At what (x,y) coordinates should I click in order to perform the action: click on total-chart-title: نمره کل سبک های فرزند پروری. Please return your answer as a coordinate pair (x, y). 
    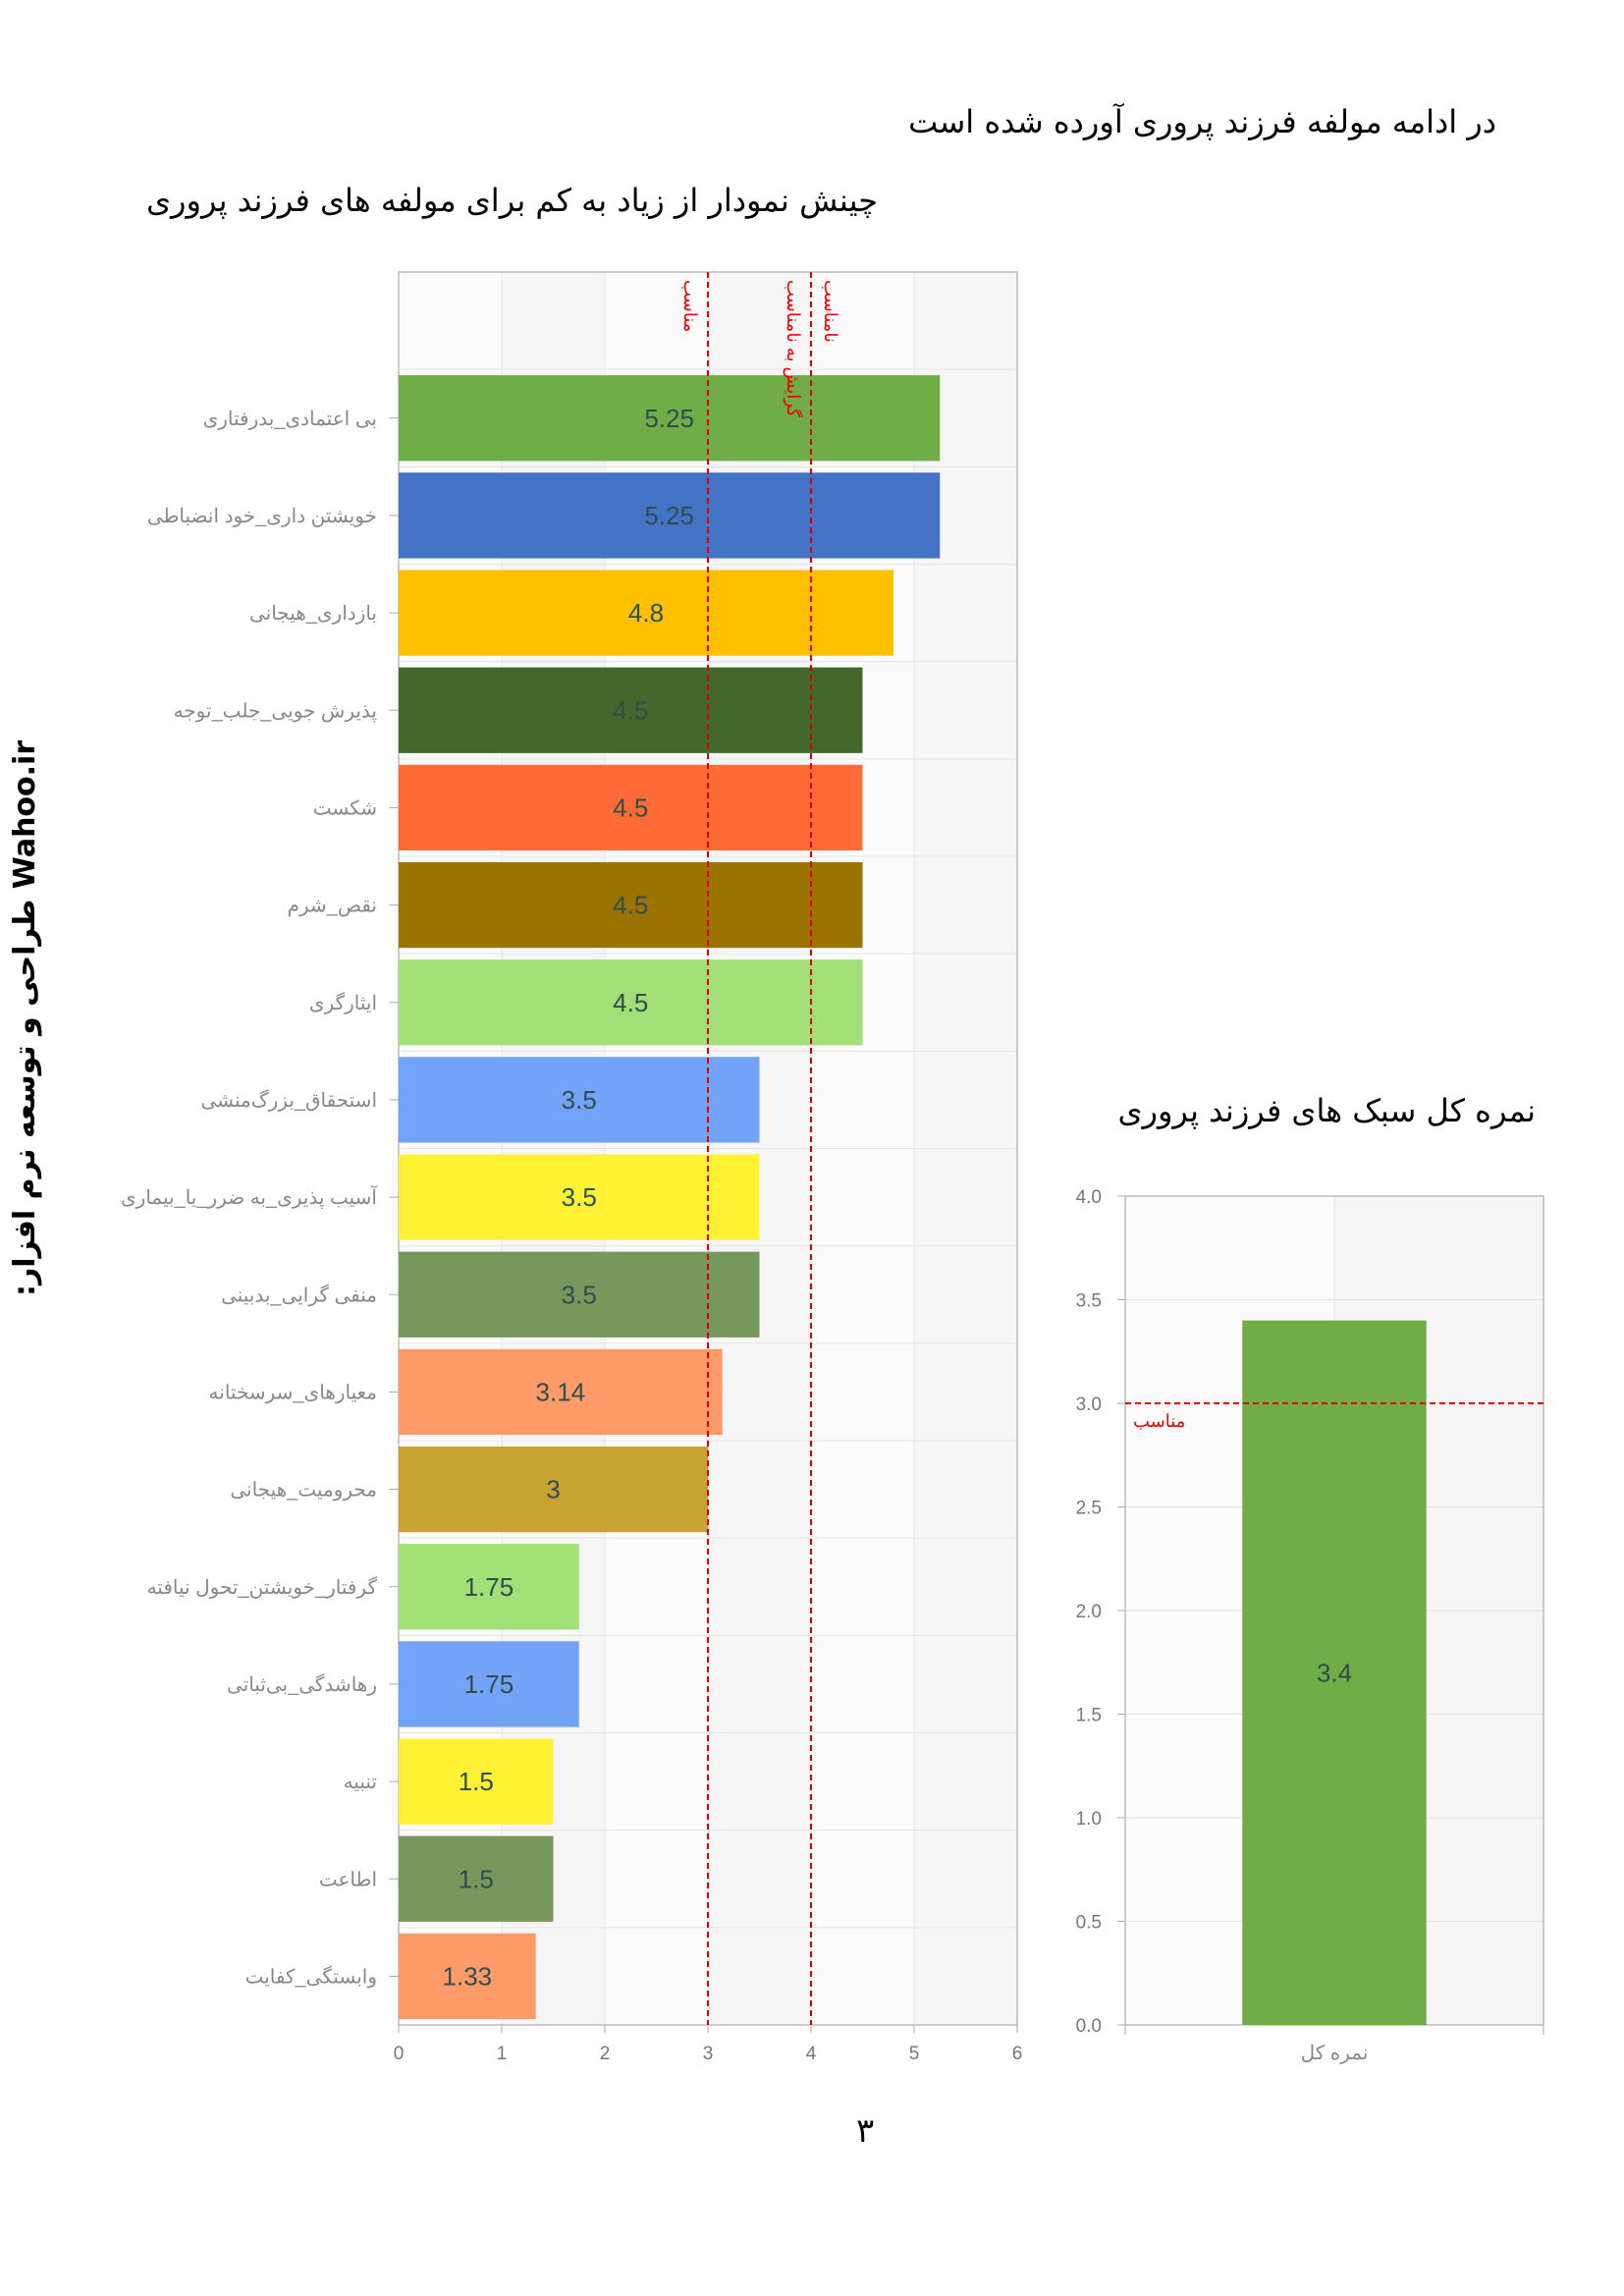
    Looking at the image, I should click on (1326, 1110).